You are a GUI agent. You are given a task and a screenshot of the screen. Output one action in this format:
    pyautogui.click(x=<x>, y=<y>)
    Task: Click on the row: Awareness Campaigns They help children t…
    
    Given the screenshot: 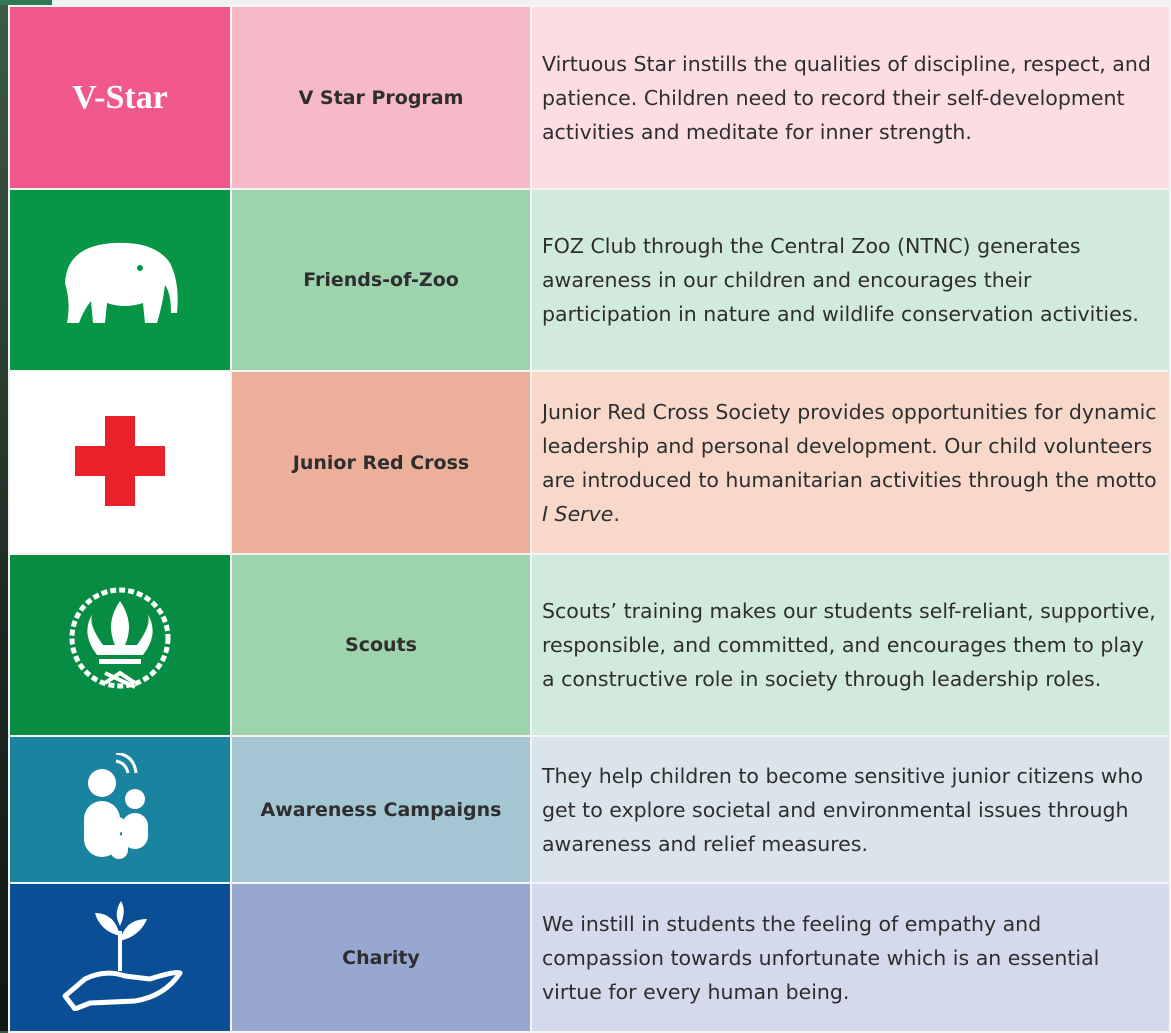 What is the action you would take?
    pyautogui.click(x=589, y=809)
    